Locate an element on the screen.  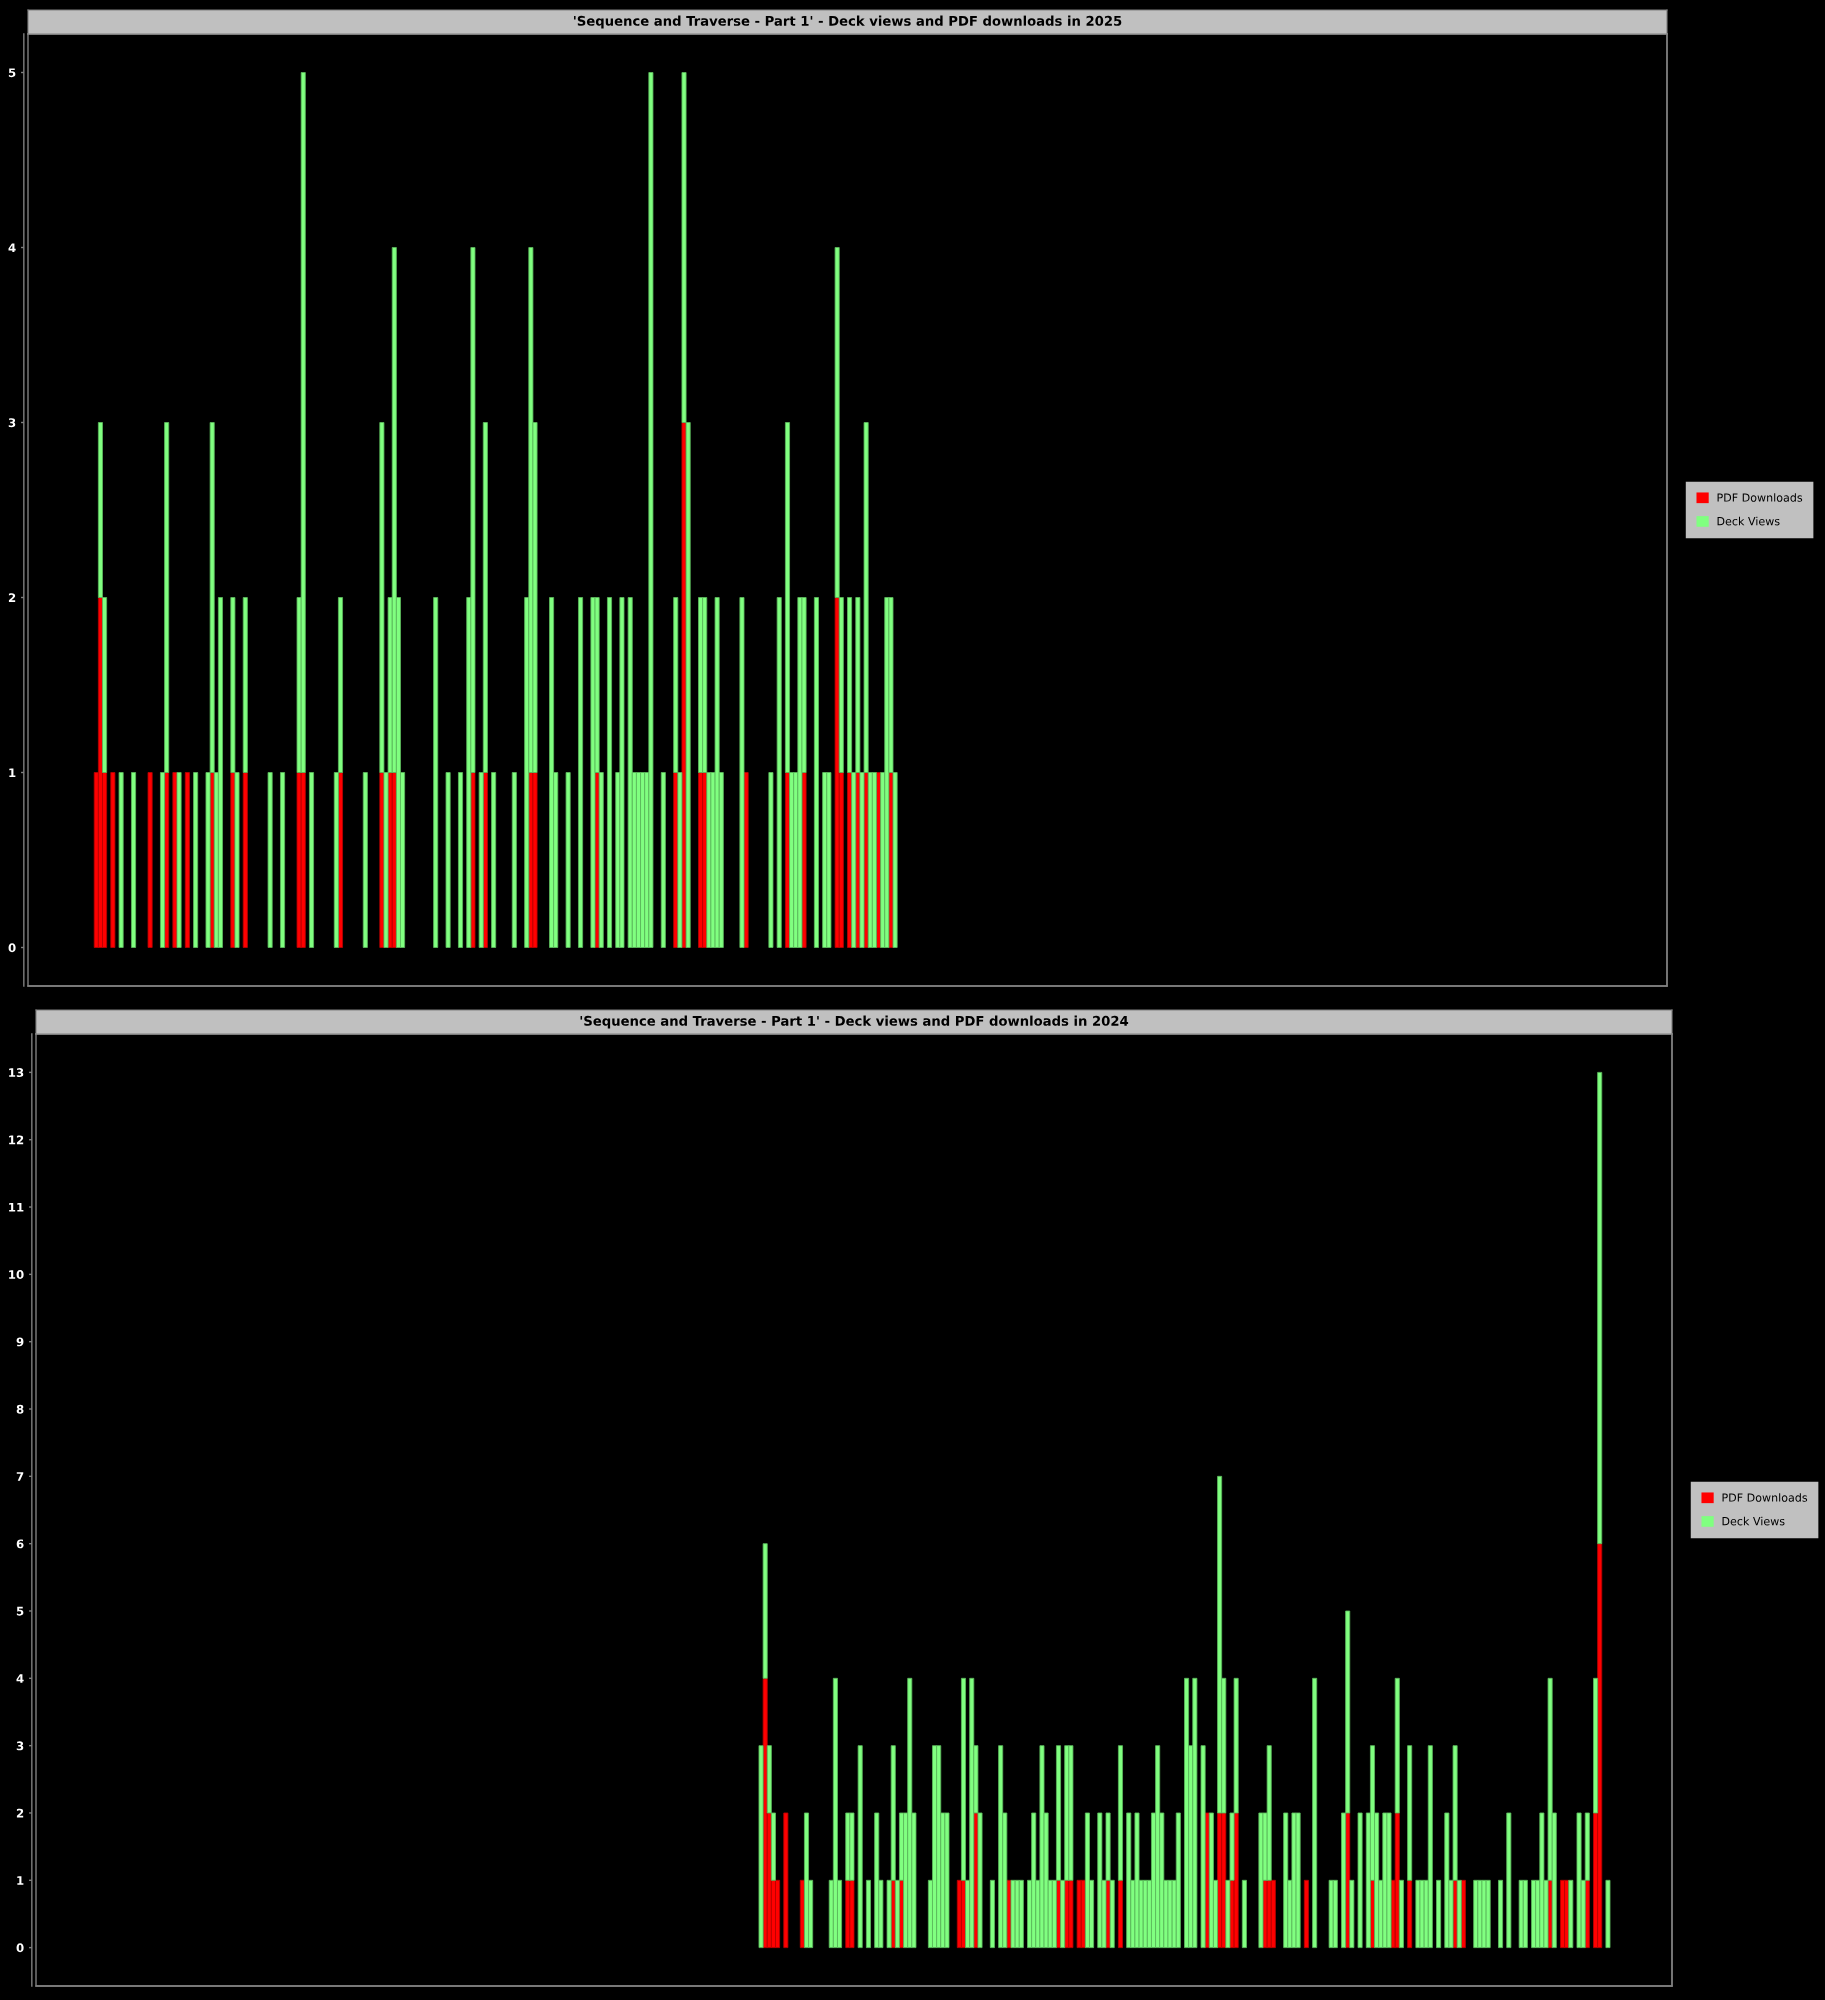
y-tick-label: 8 is located at coordinates (20, 1409).